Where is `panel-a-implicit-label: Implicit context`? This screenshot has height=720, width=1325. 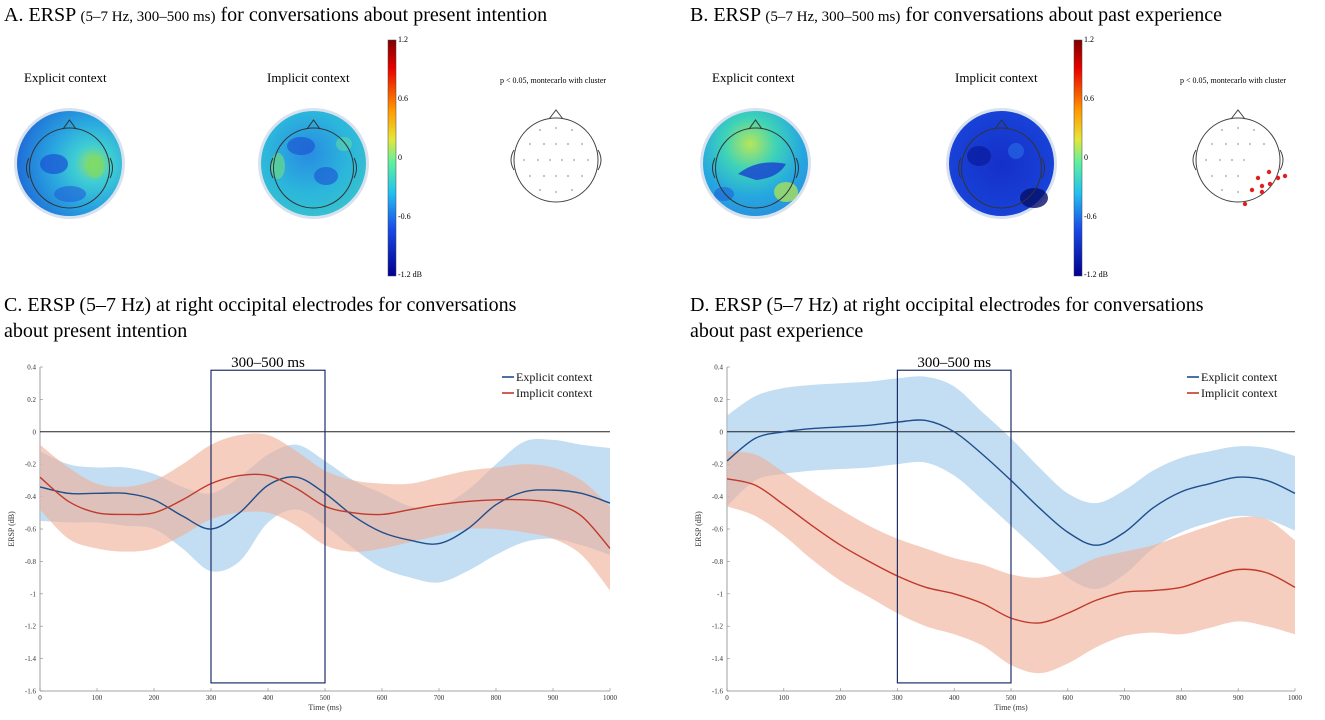 panel-a-implicit-label: Implicit context is located at coordinates (308, 77).